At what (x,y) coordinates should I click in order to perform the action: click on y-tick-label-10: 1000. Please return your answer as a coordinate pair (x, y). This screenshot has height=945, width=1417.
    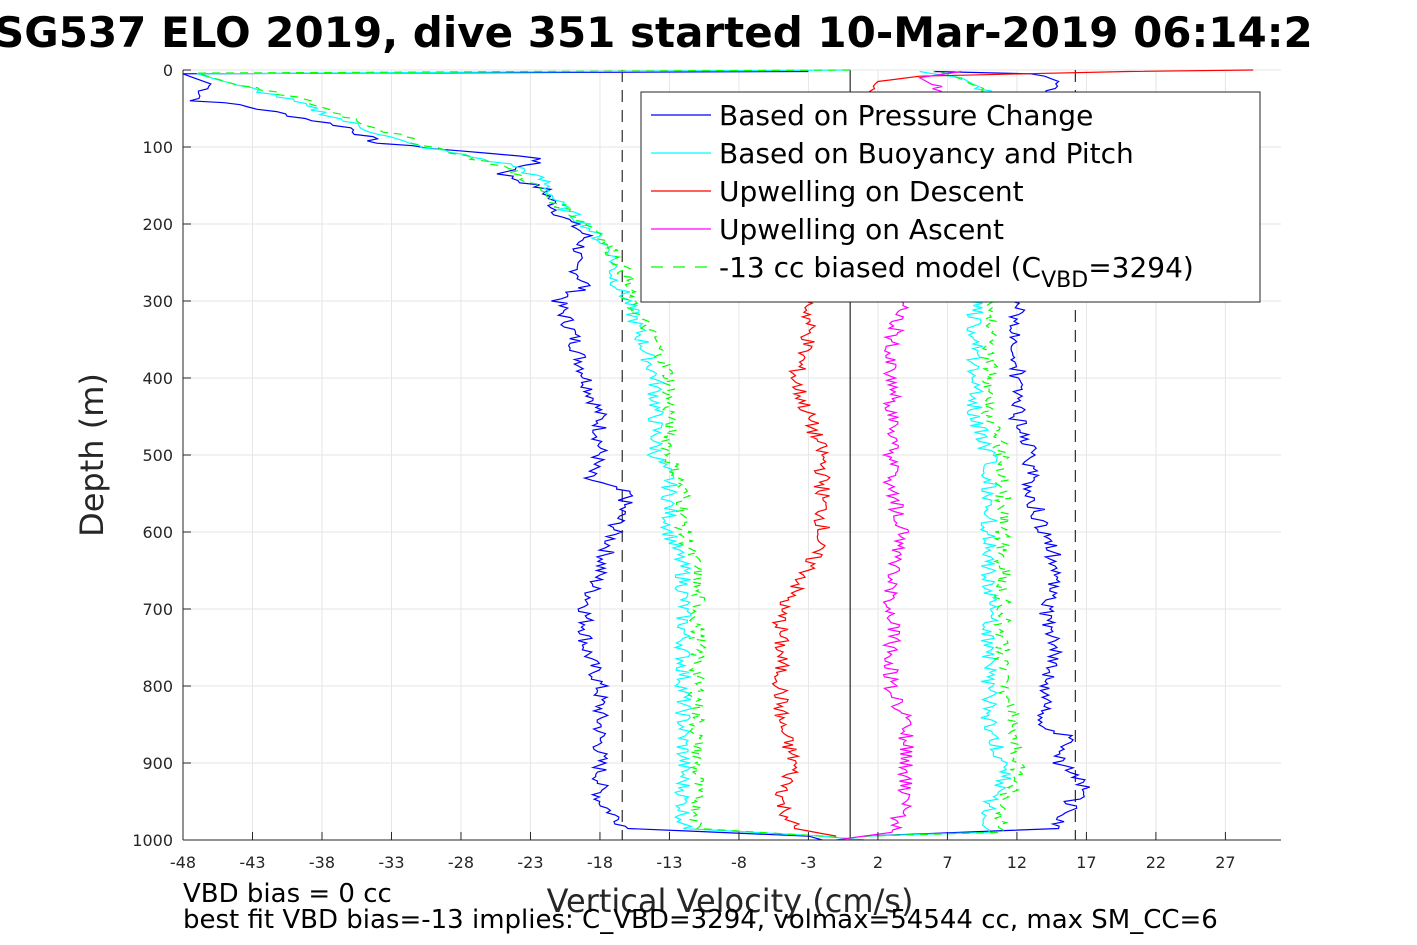
    Looking at the image, I should click on (152, 840).